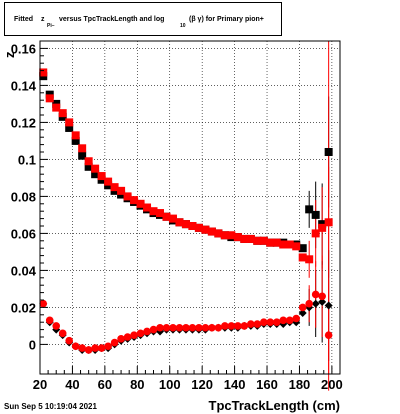 This screenshot has width=400, height=414. Describe the element at coordinates (274, 405) in the screenshot. I see `x-axis-label: TpcTrackLength (cm)` at that location.